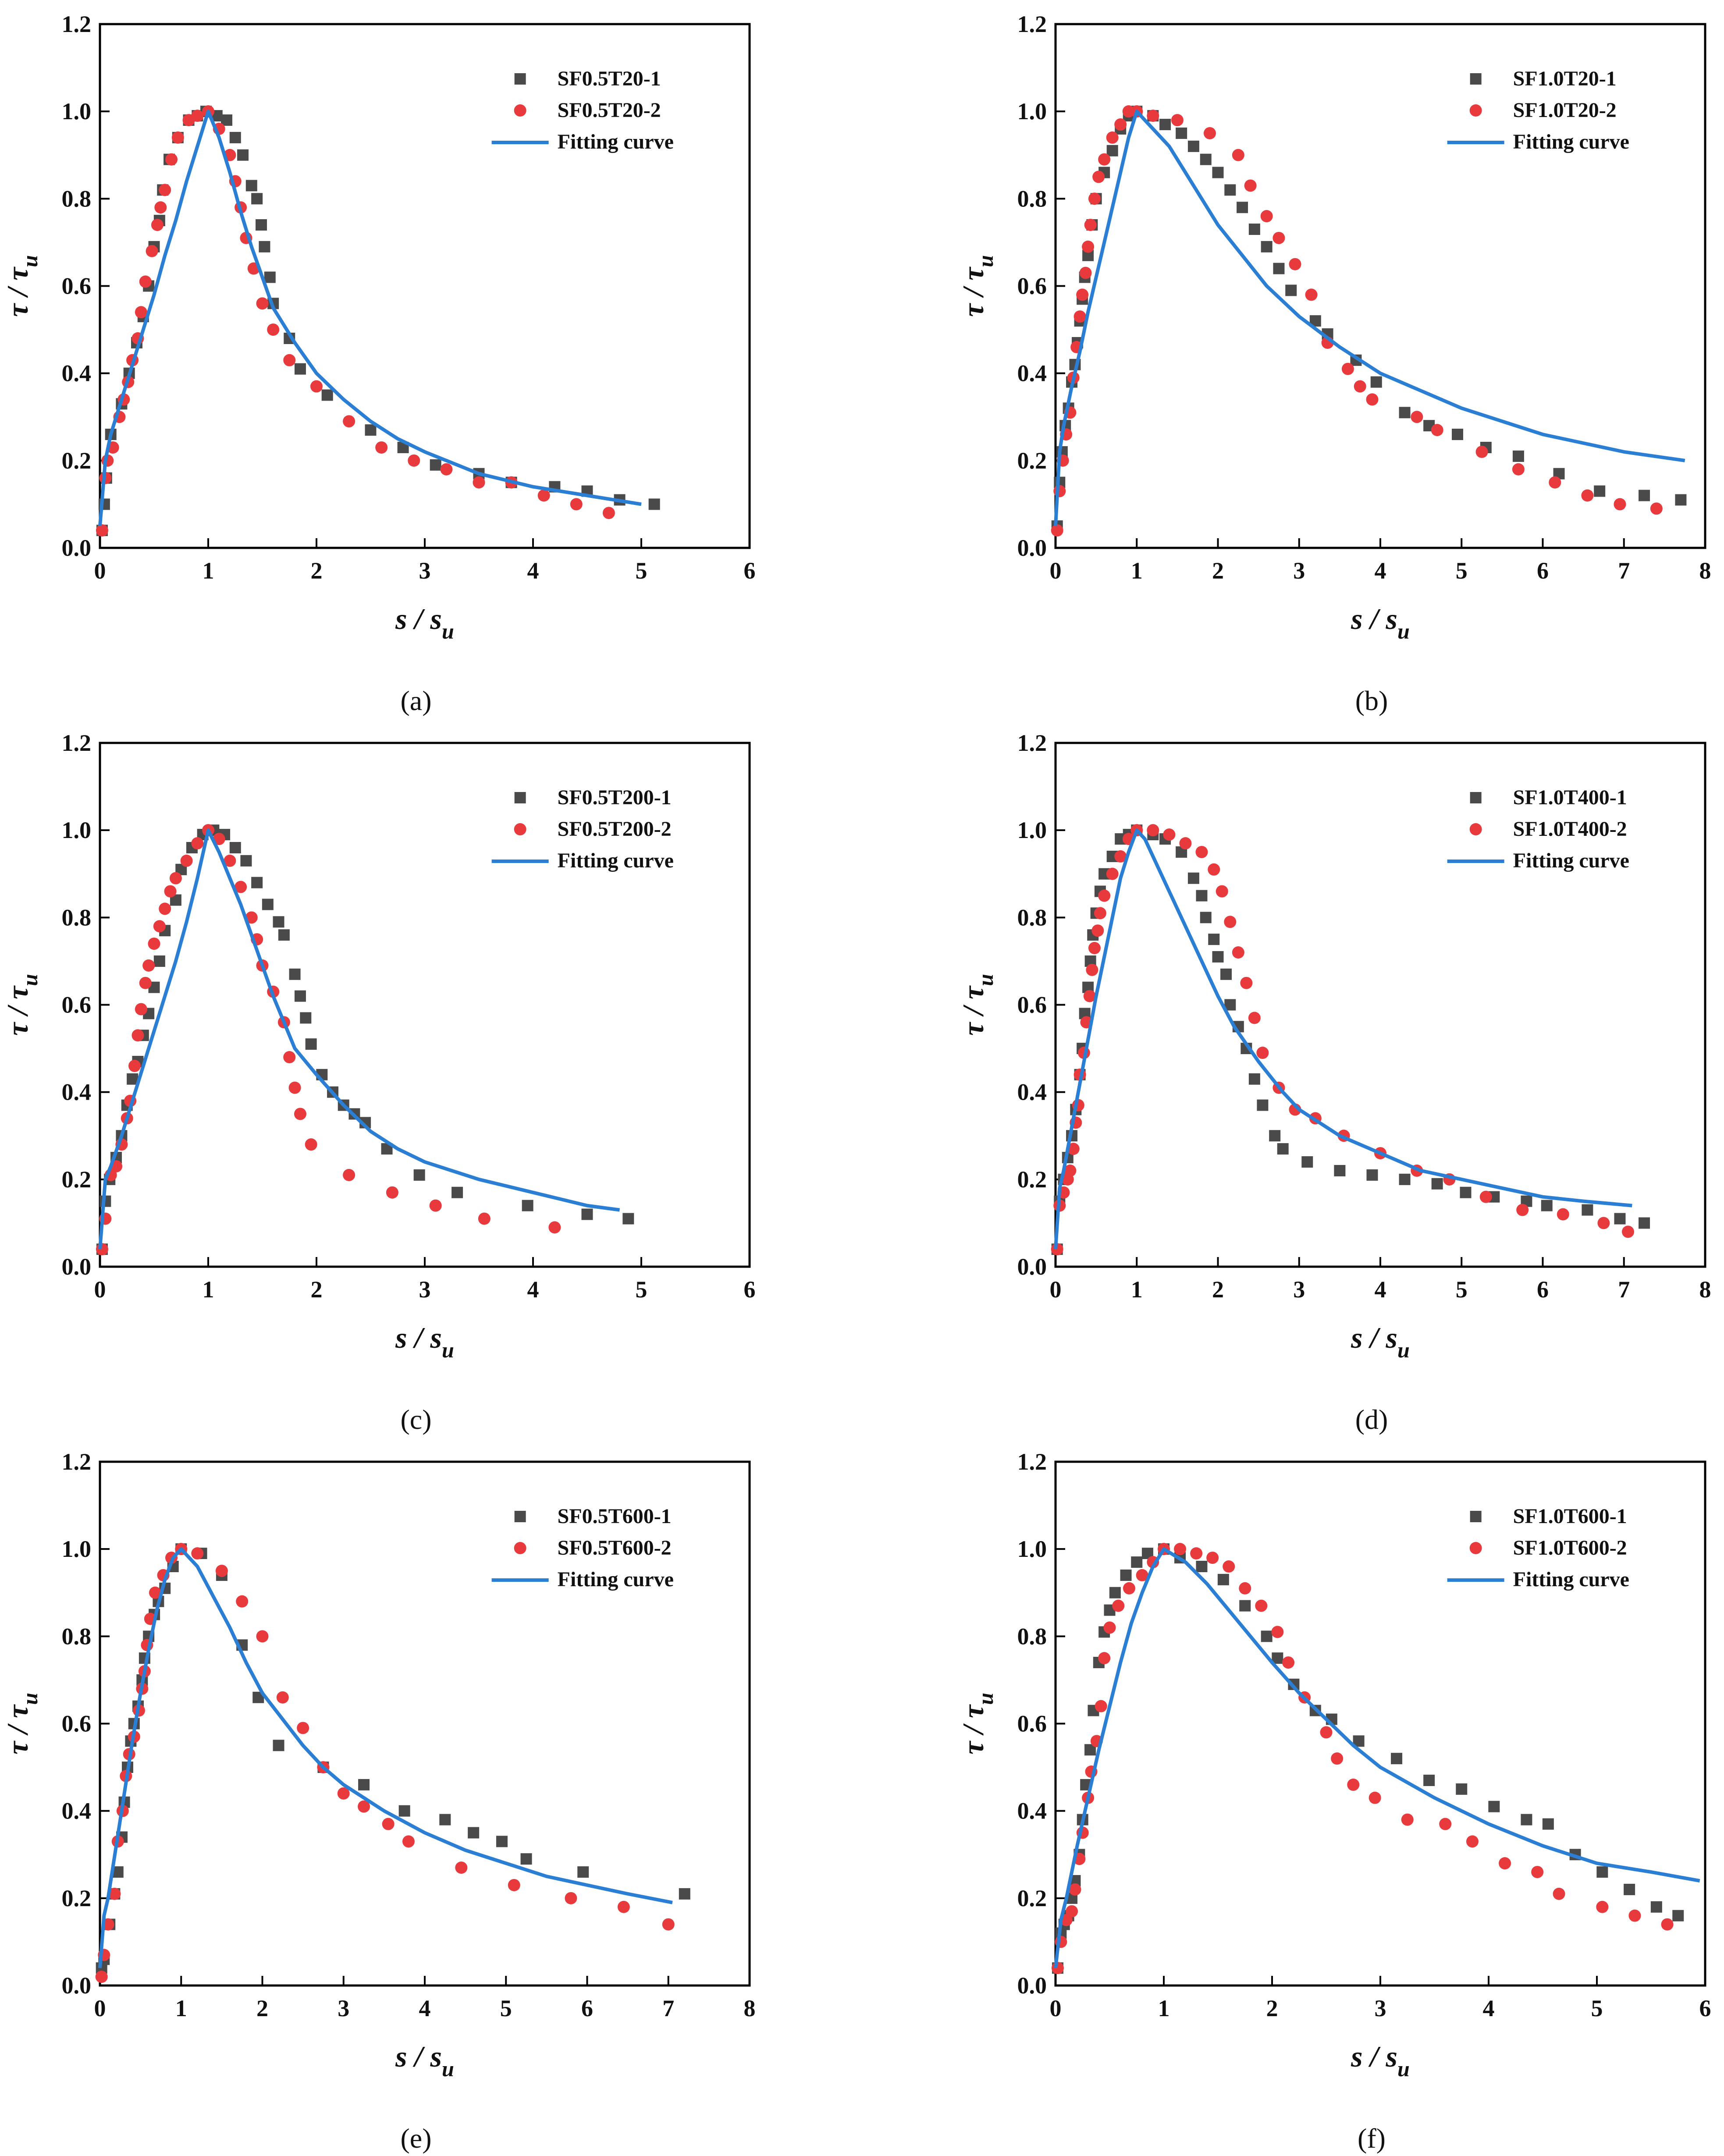 The width and height of the screenshot is (1724, 2156). Describe the element at coordinates (1705, 2008) in the screenshot. I see `x-tick-label: 6` at that location.